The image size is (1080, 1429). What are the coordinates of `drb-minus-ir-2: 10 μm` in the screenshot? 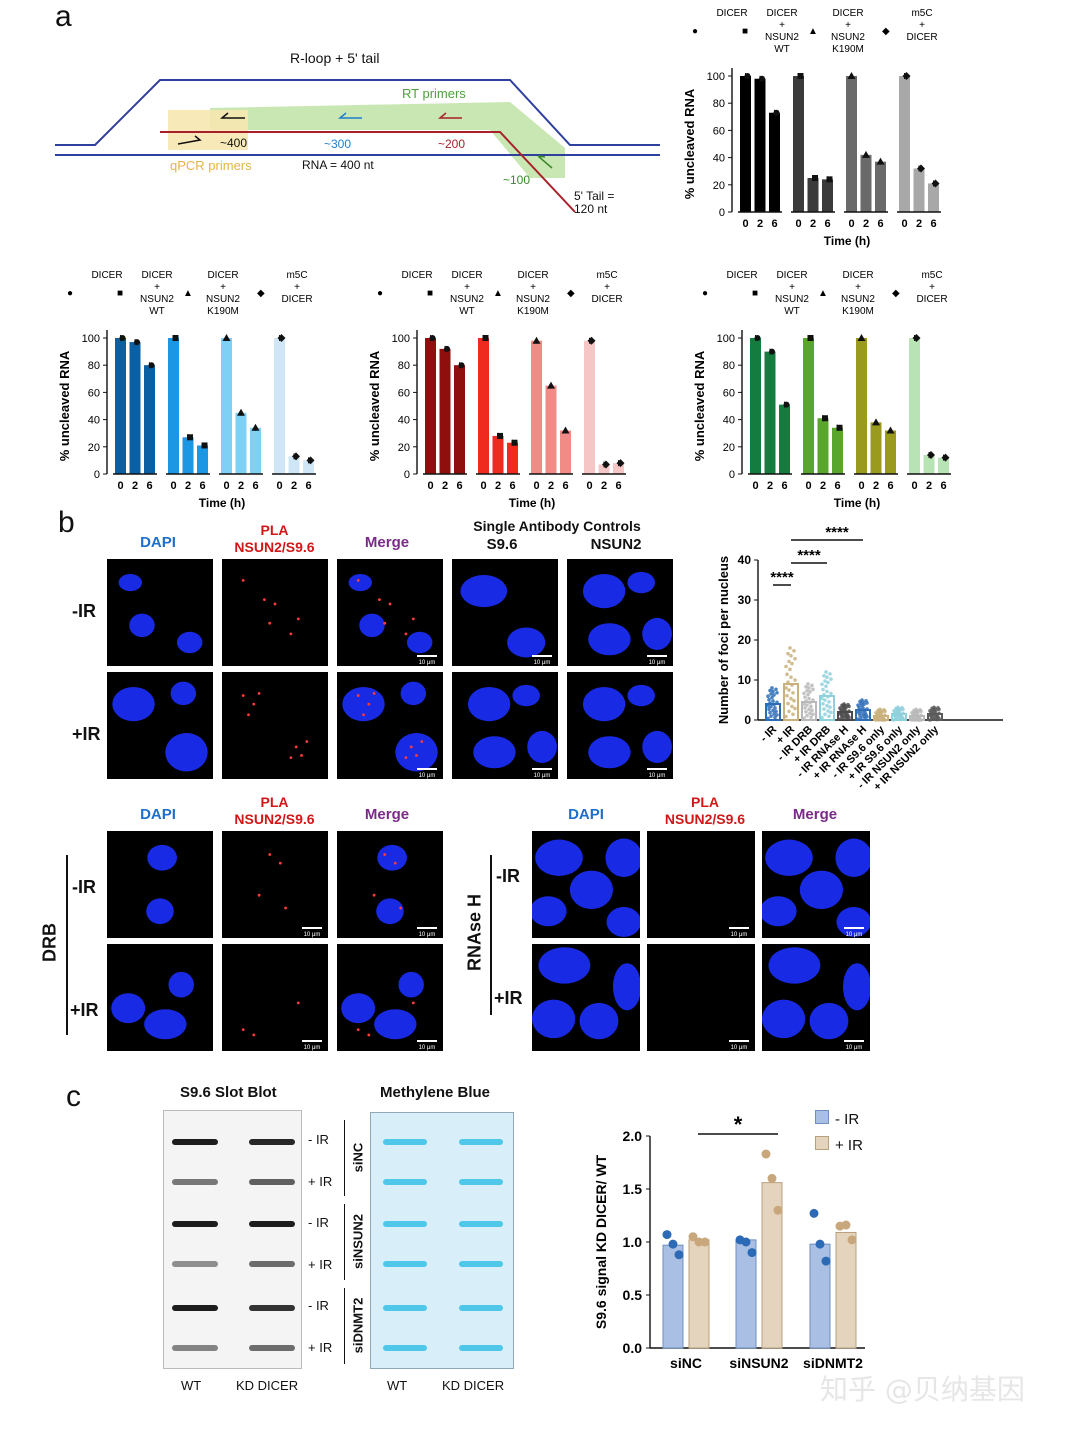 It's located at (390, 884).